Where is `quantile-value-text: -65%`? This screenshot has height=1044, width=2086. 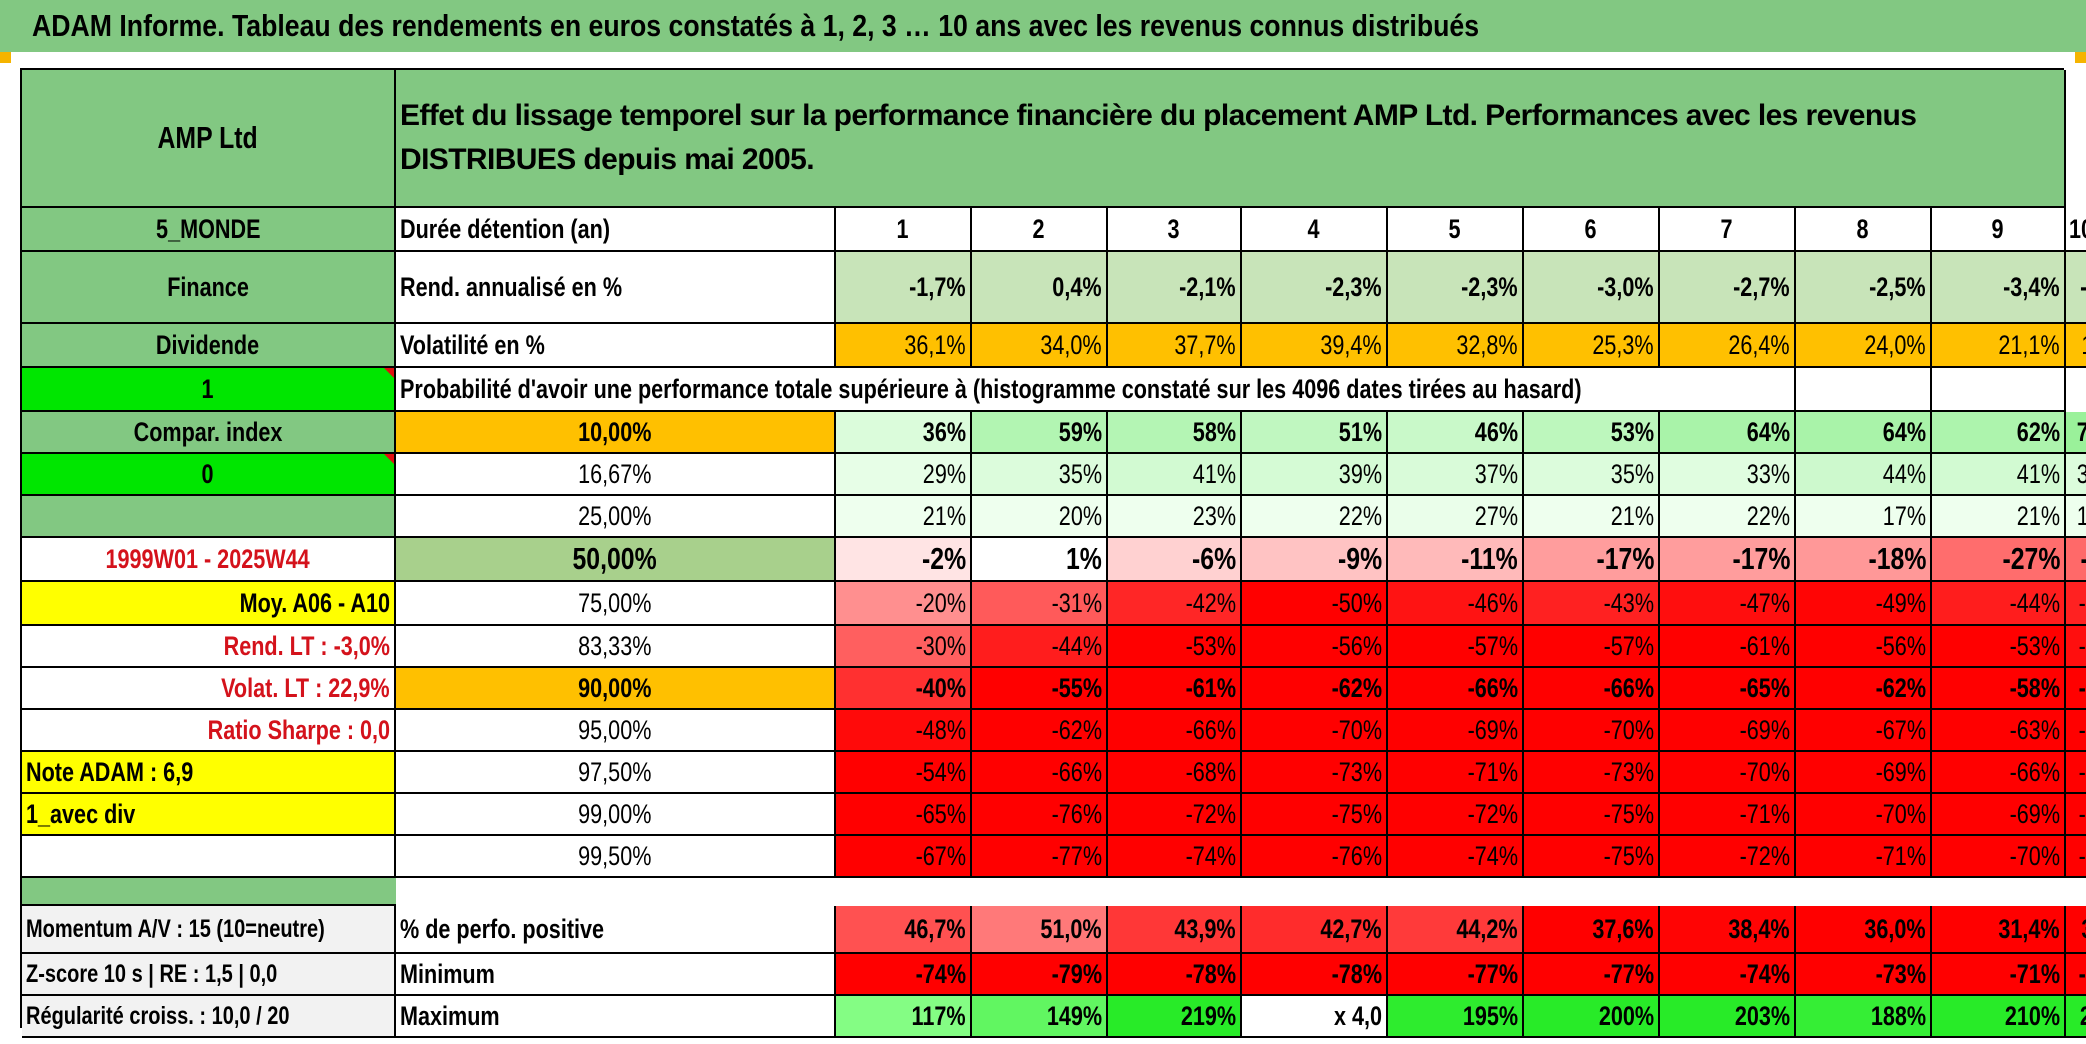 quantile-value-text: -65% is located at coordinates (940, 813).